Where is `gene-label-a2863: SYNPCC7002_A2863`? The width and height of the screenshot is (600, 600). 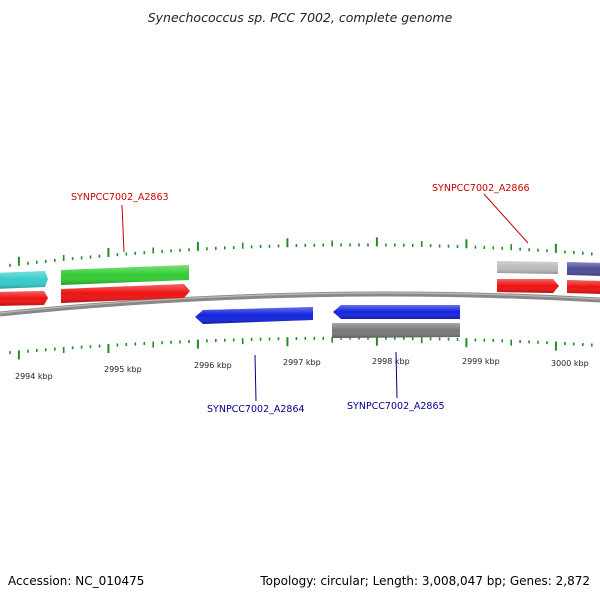 gene-label-a2863: SYNPCC7002_A2863 is located at coordinates (120, 197).